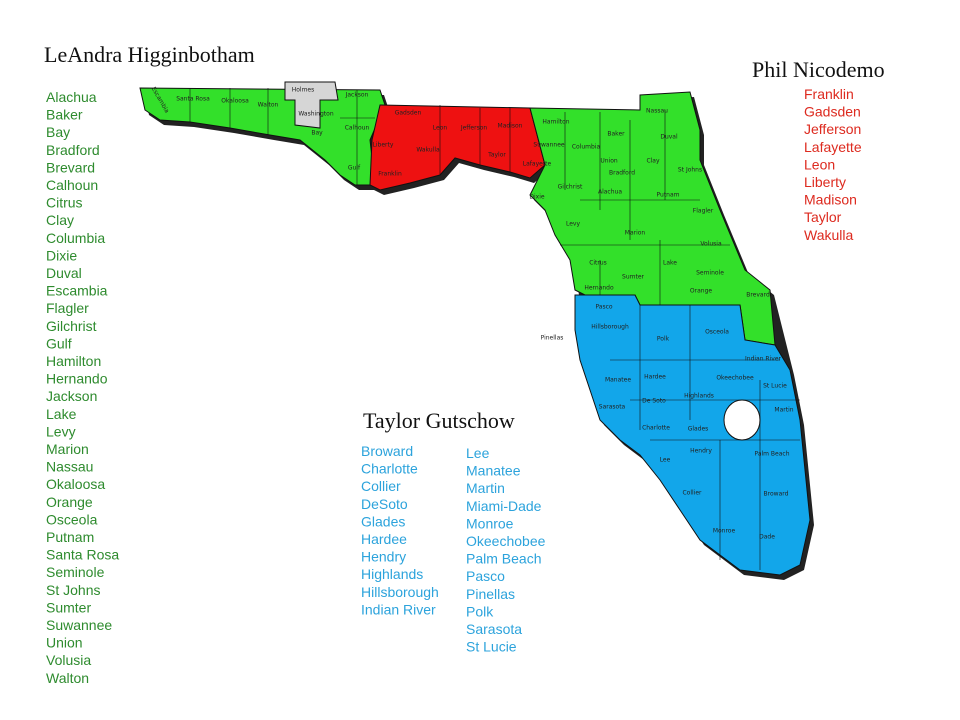 This screenshot has height=720, width=960. I want to click on county-map-label: Gadsden, so click(408, 113).